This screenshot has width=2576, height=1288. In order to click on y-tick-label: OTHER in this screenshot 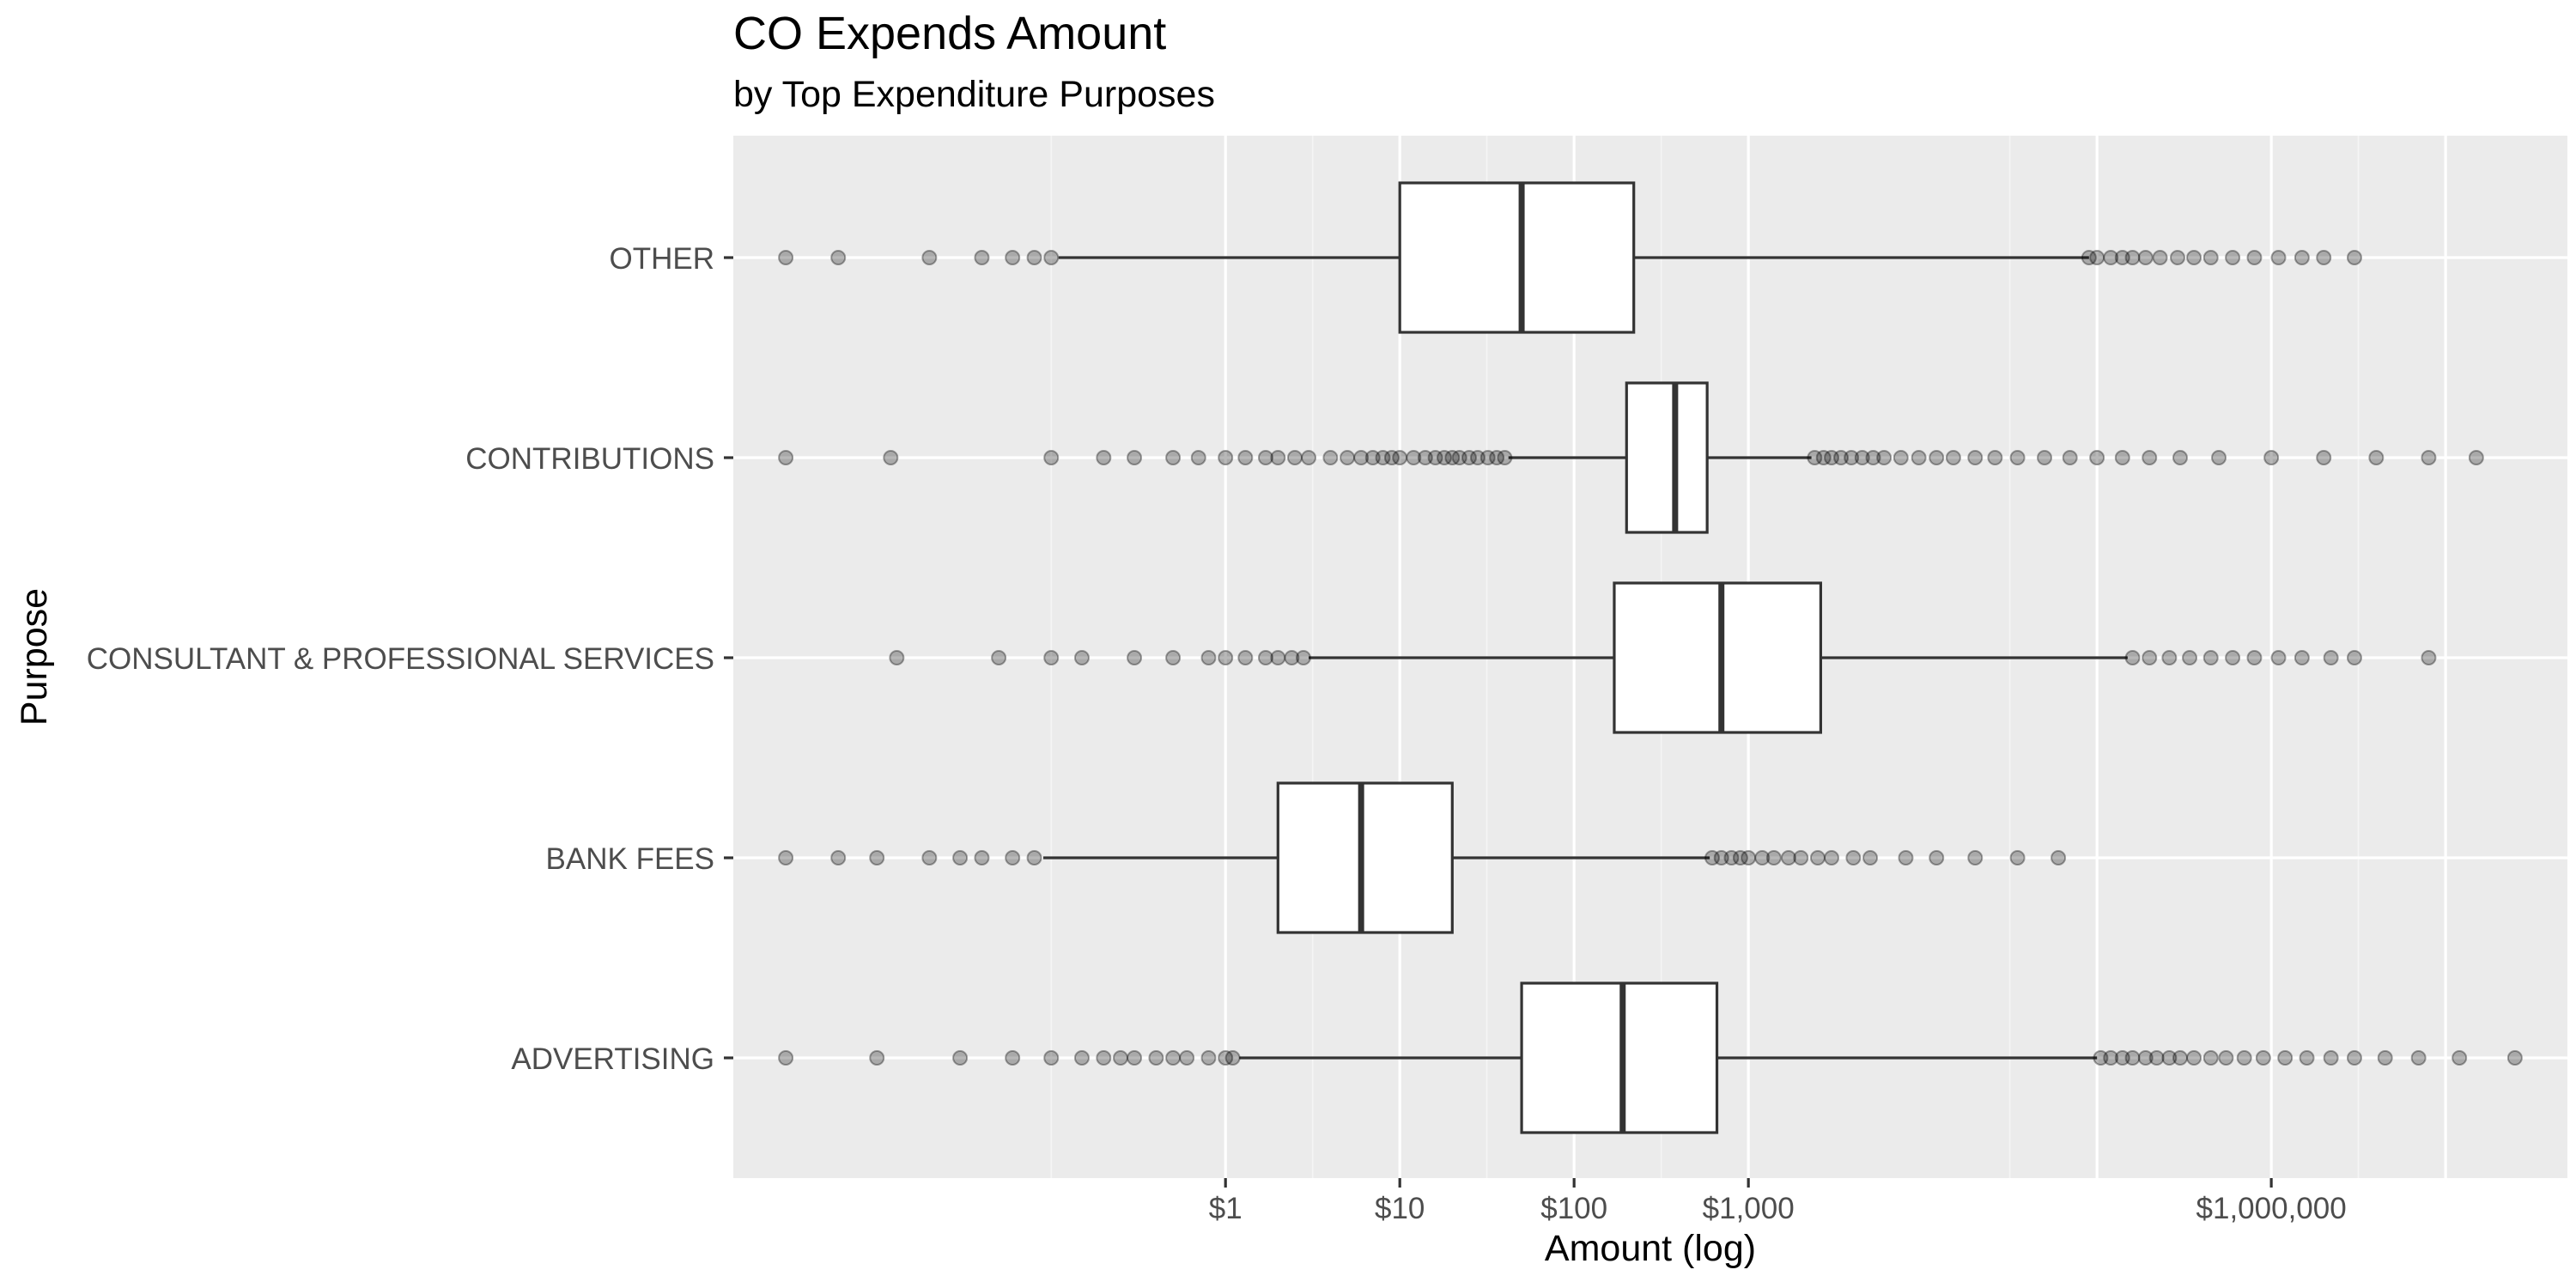, I will do `click(662, 259)`.